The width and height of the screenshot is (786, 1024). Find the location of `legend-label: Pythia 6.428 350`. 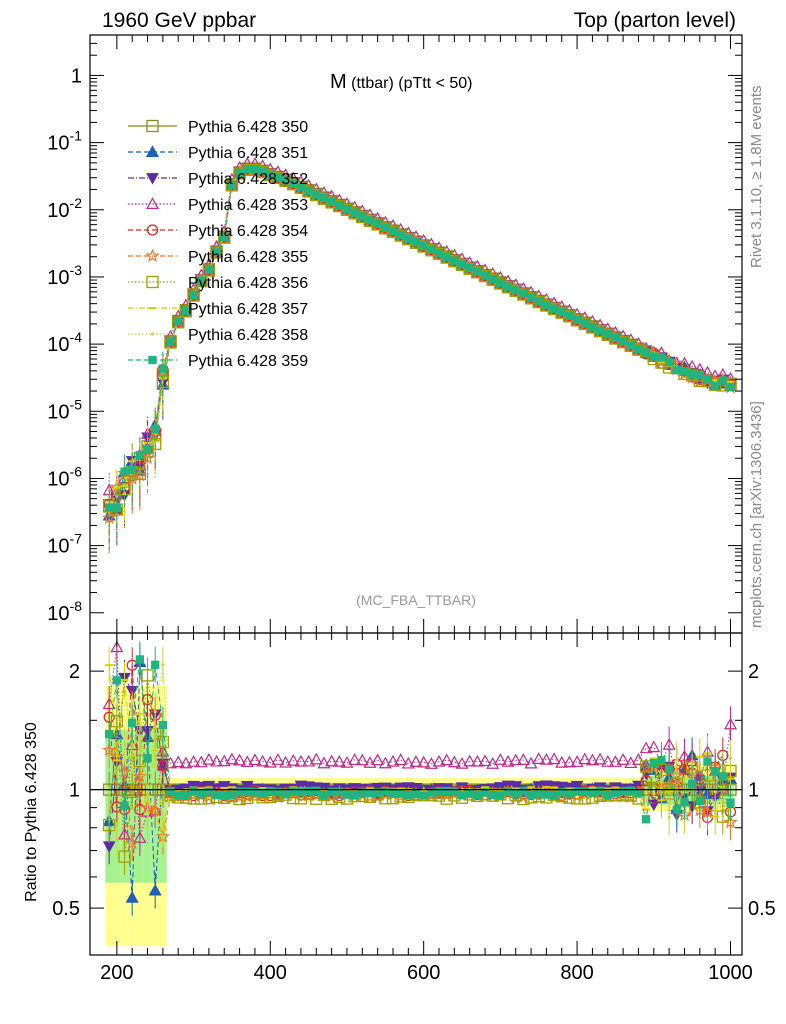

legend-label: Pythia 6.428 350 is located at coordinates (248, 127).